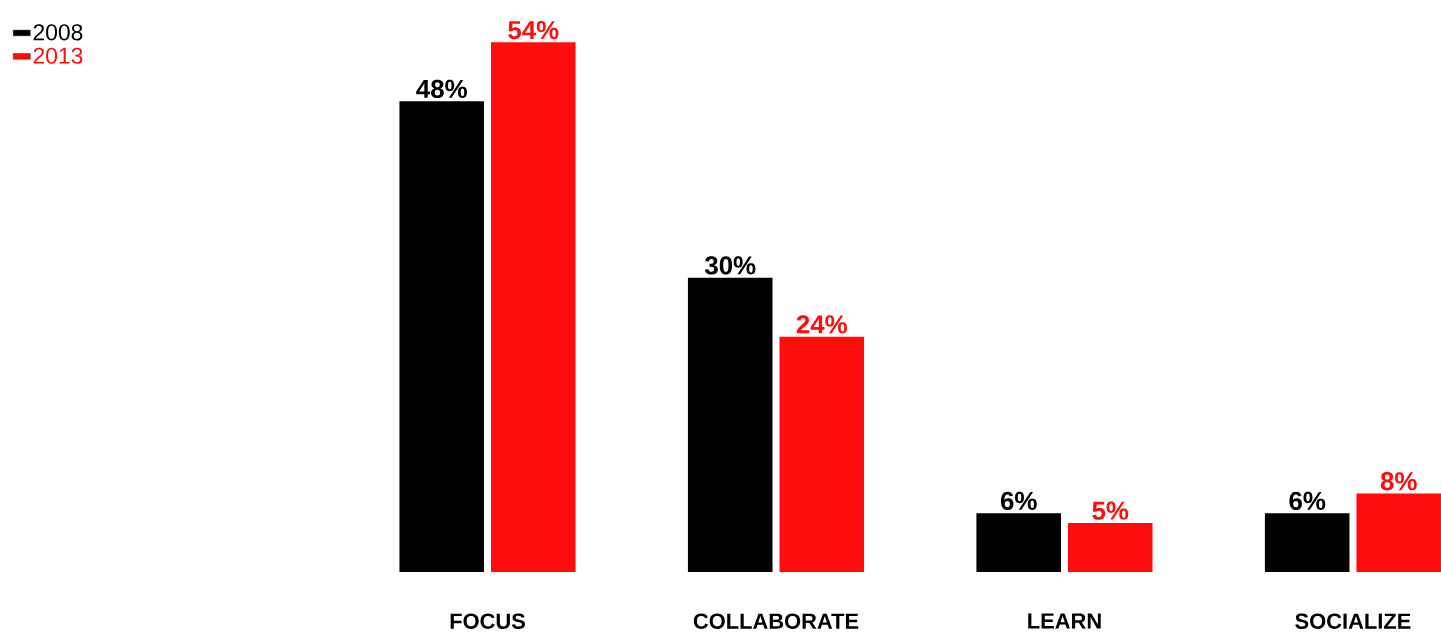  Describe the element at coordinates (821, 324) in the screenshot. I see `data-label: 24%` at that location.